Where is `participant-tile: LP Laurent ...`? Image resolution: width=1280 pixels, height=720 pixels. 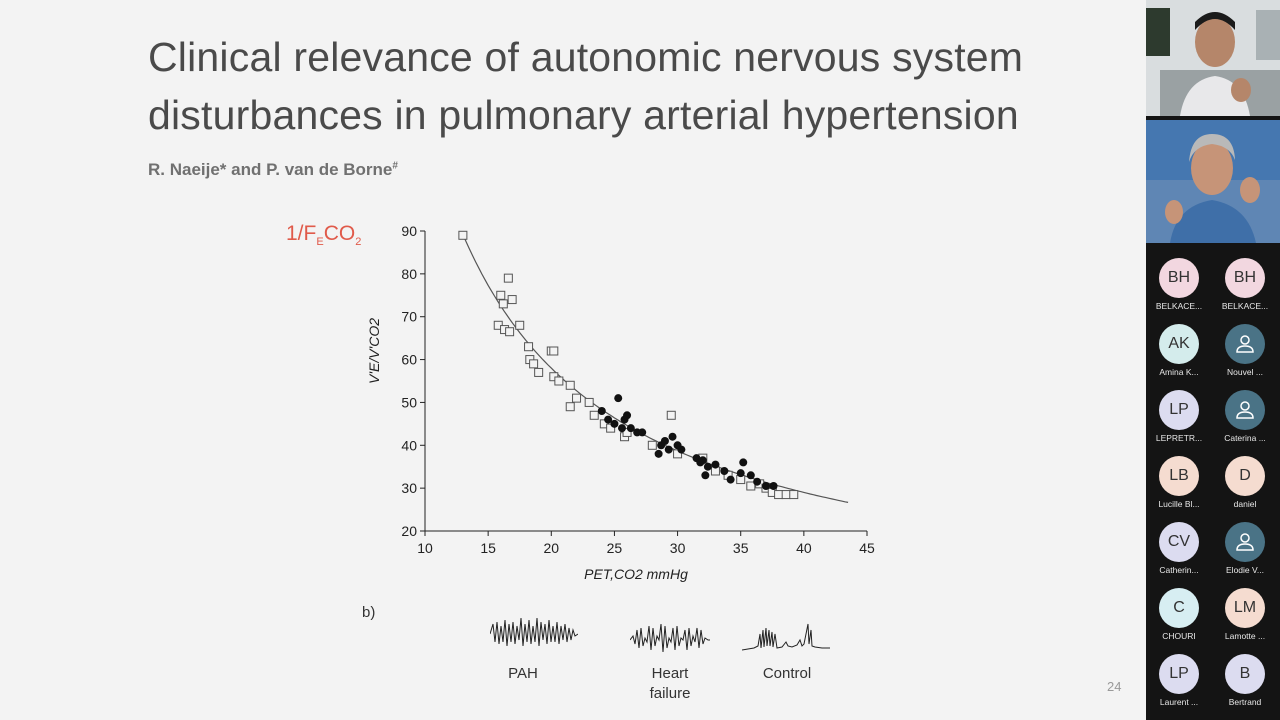 participant-tile: LP Laurent ... is located at coordinates (1179, 682).